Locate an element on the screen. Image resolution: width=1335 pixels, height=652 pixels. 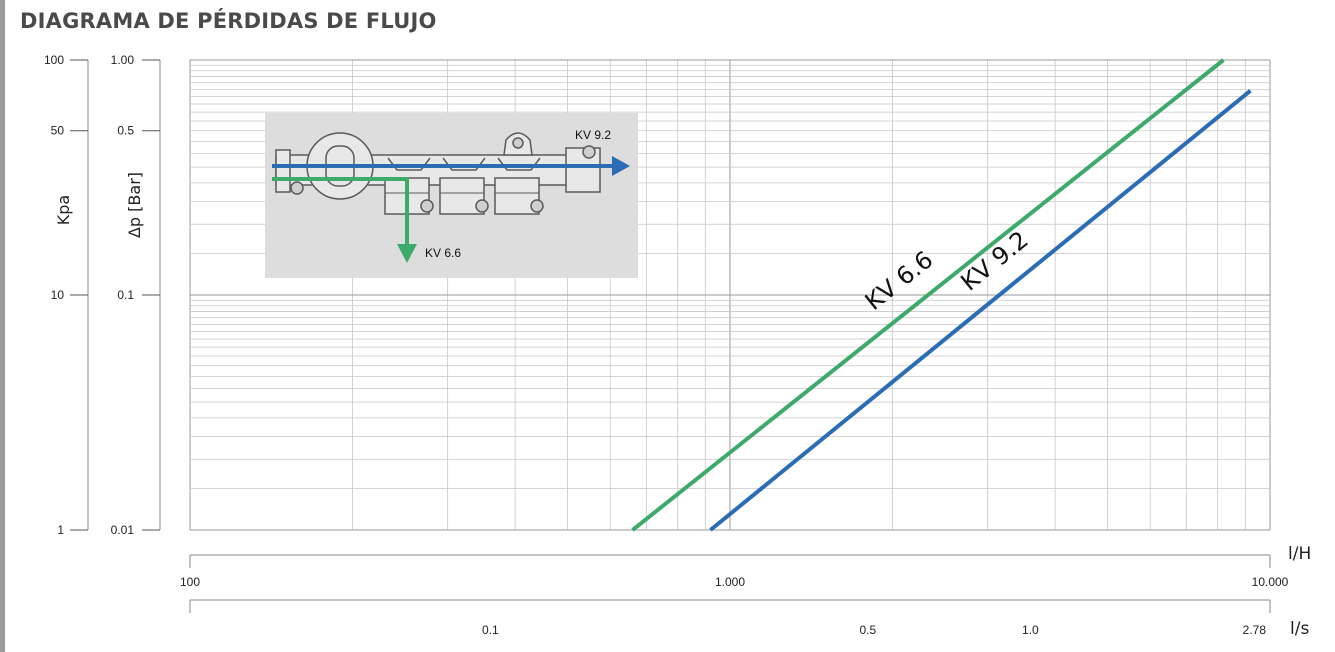
bar-tick-label: 0.1 is located at coordinates (125, 295).